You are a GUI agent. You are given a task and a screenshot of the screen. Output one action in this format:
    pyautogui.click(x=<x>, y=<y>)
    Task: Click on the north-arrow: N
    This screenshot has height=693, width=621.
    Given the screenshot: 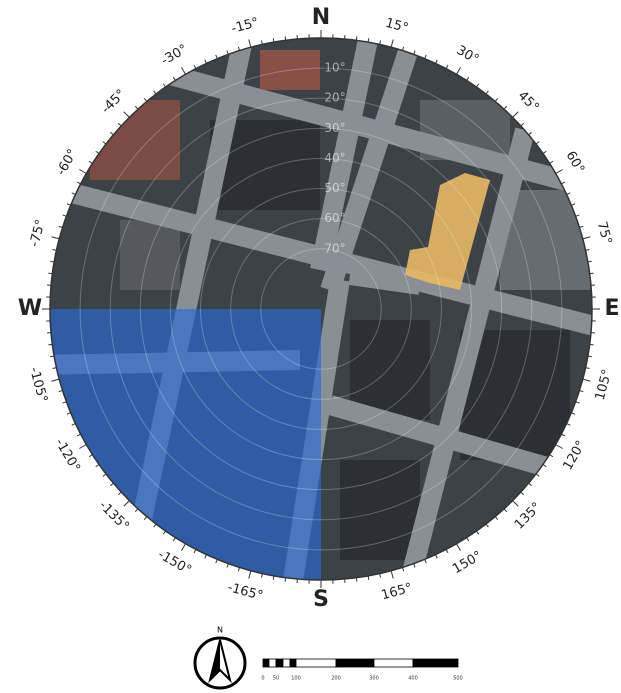 What is the action you would take?
    pyautogui.click(x=220, y=658)
    